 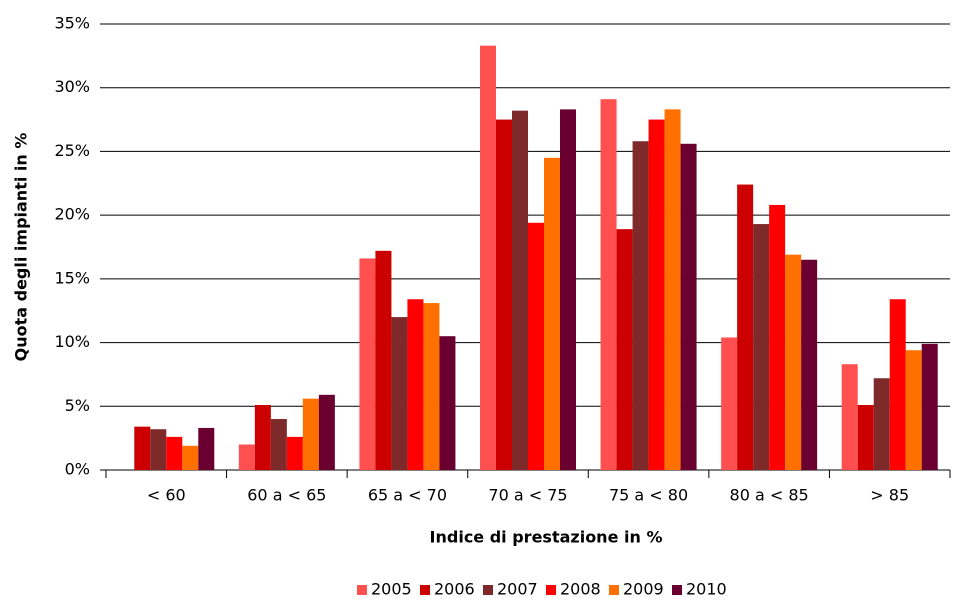 I want to click on x-tick-label: < 60, so click(x=166, y=495).